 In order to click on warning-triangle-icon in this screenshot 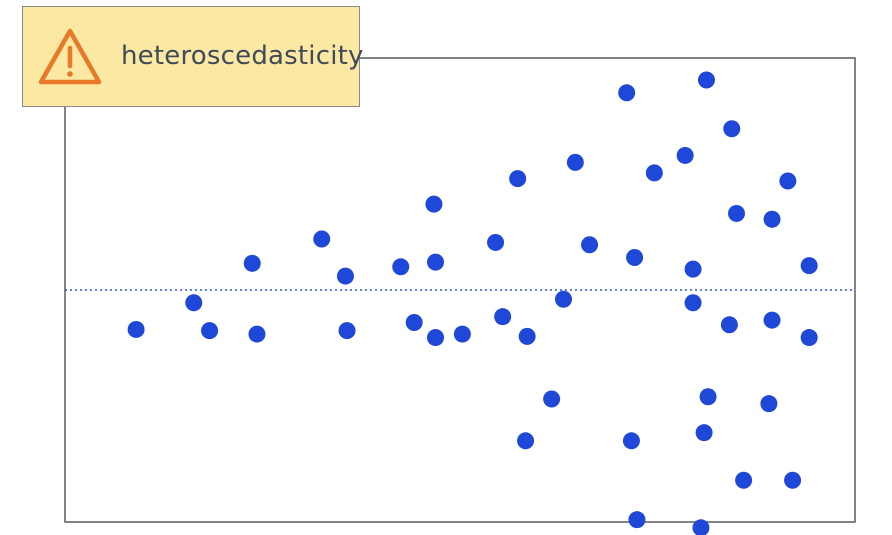, I will do `click(70, 56)`.